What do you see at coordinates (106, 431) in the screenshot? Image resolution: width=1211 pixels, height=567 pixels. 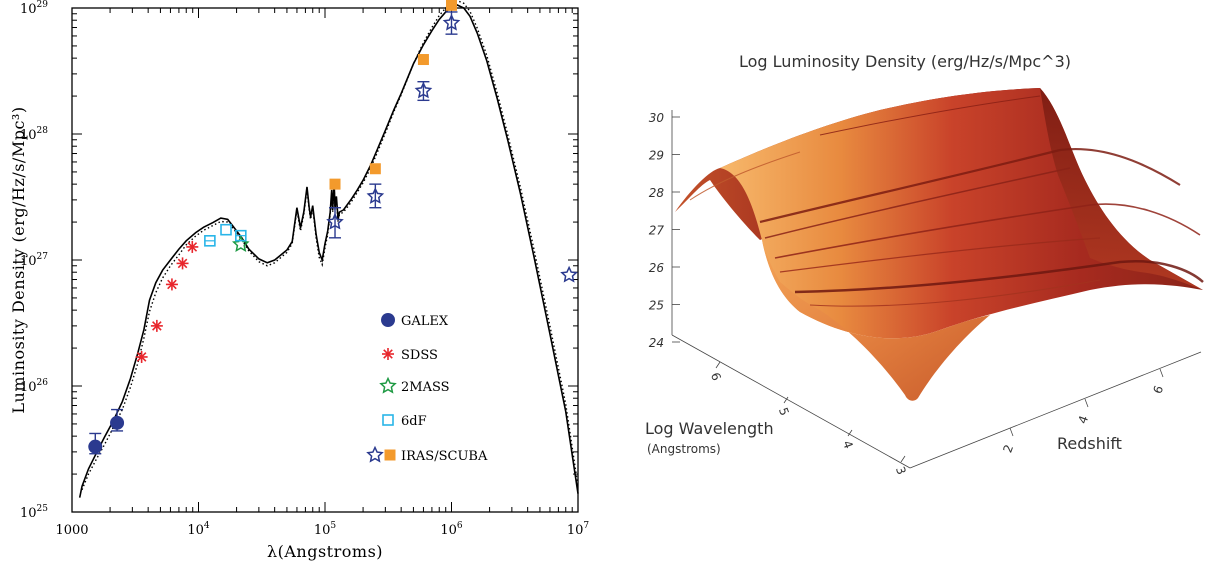 I see `series-galex` at bounding box center [106, 431].